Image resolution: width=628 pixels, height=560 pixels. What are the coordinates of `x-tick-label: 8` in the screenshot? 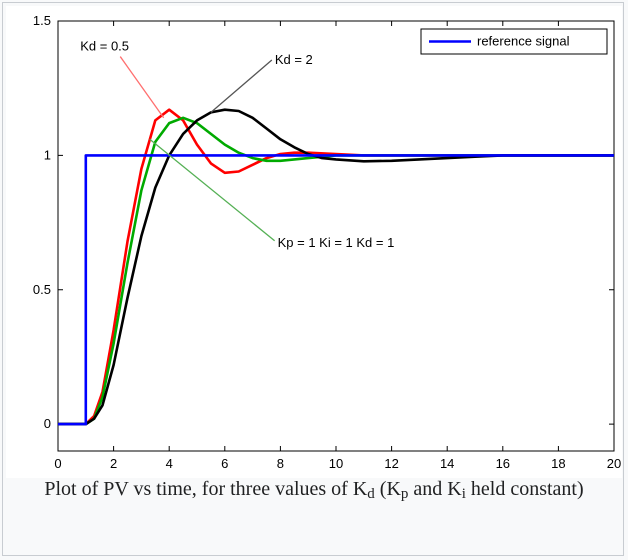 It's located at (280, 463).